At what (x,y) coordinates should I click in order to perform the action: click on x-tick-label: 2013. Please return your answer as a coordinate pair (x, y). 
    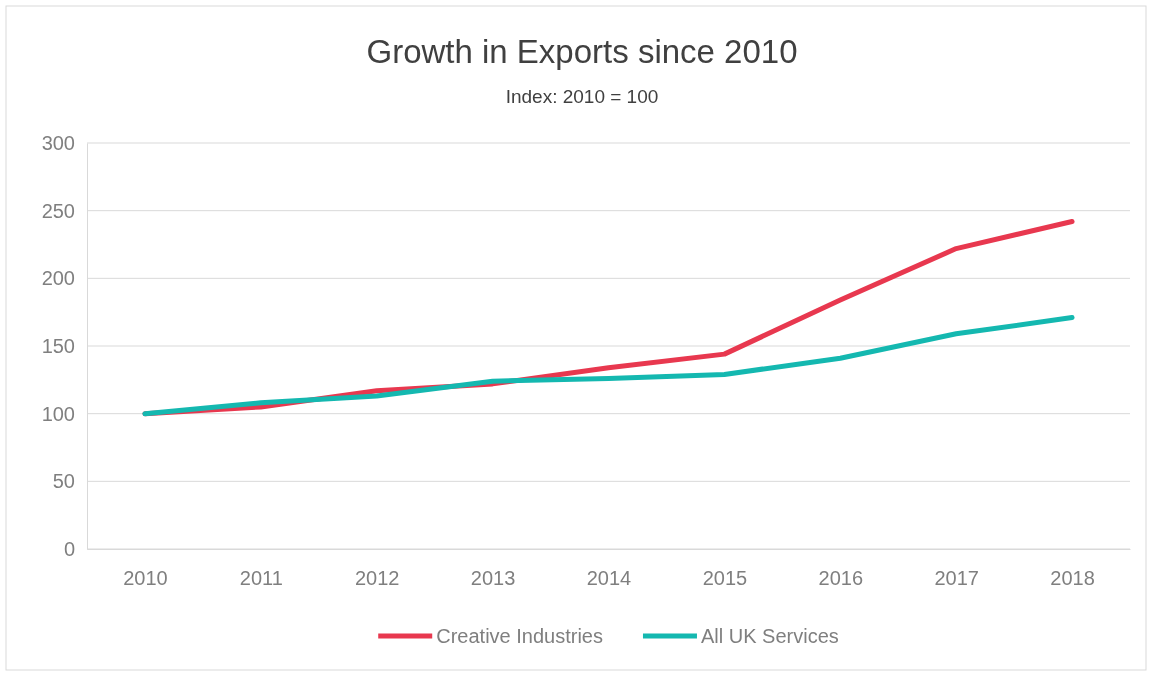
    Looking at the image, I should click on (493, 578).